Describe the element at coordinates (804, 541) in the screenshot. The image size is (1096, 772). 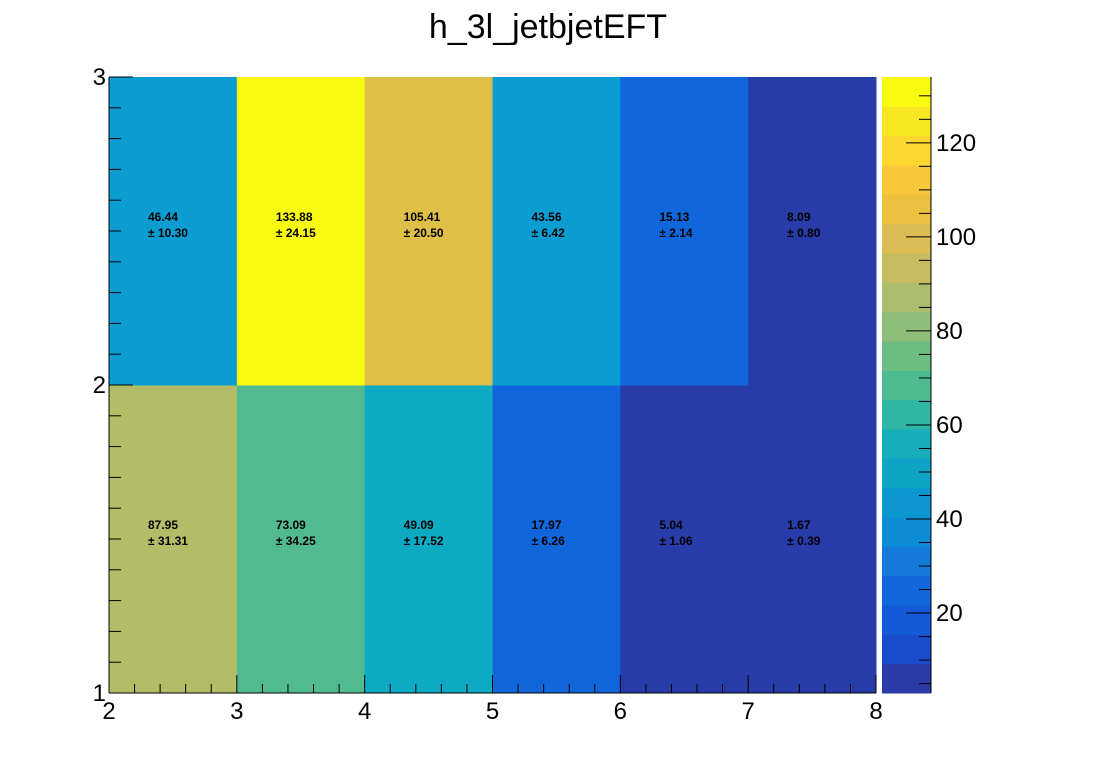
I see `cell-error-label: ± 0.39` at that location.